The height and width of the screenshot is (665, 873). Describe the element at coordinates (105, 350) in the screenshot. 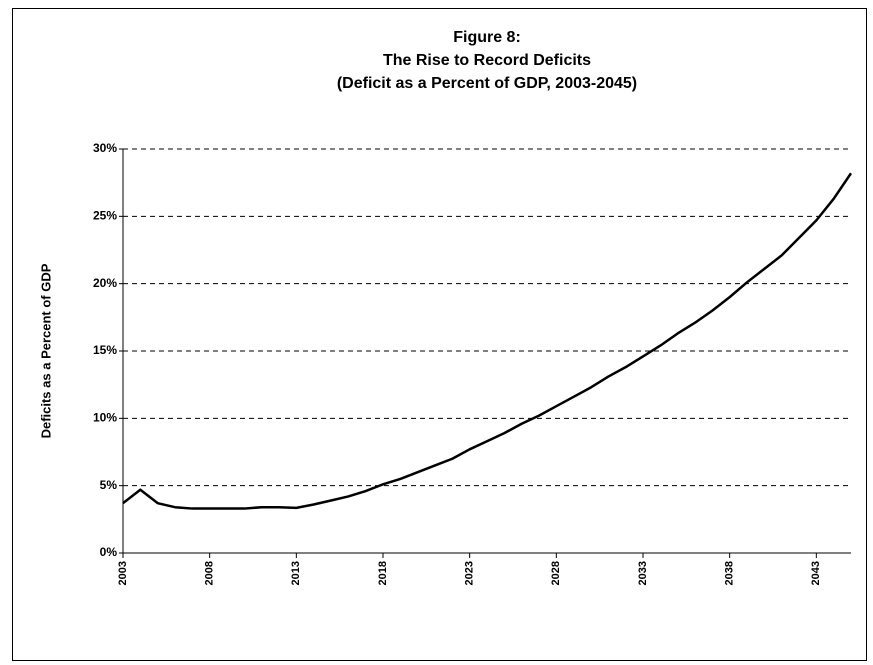

I see `y-tick-label: 15%` at that location.